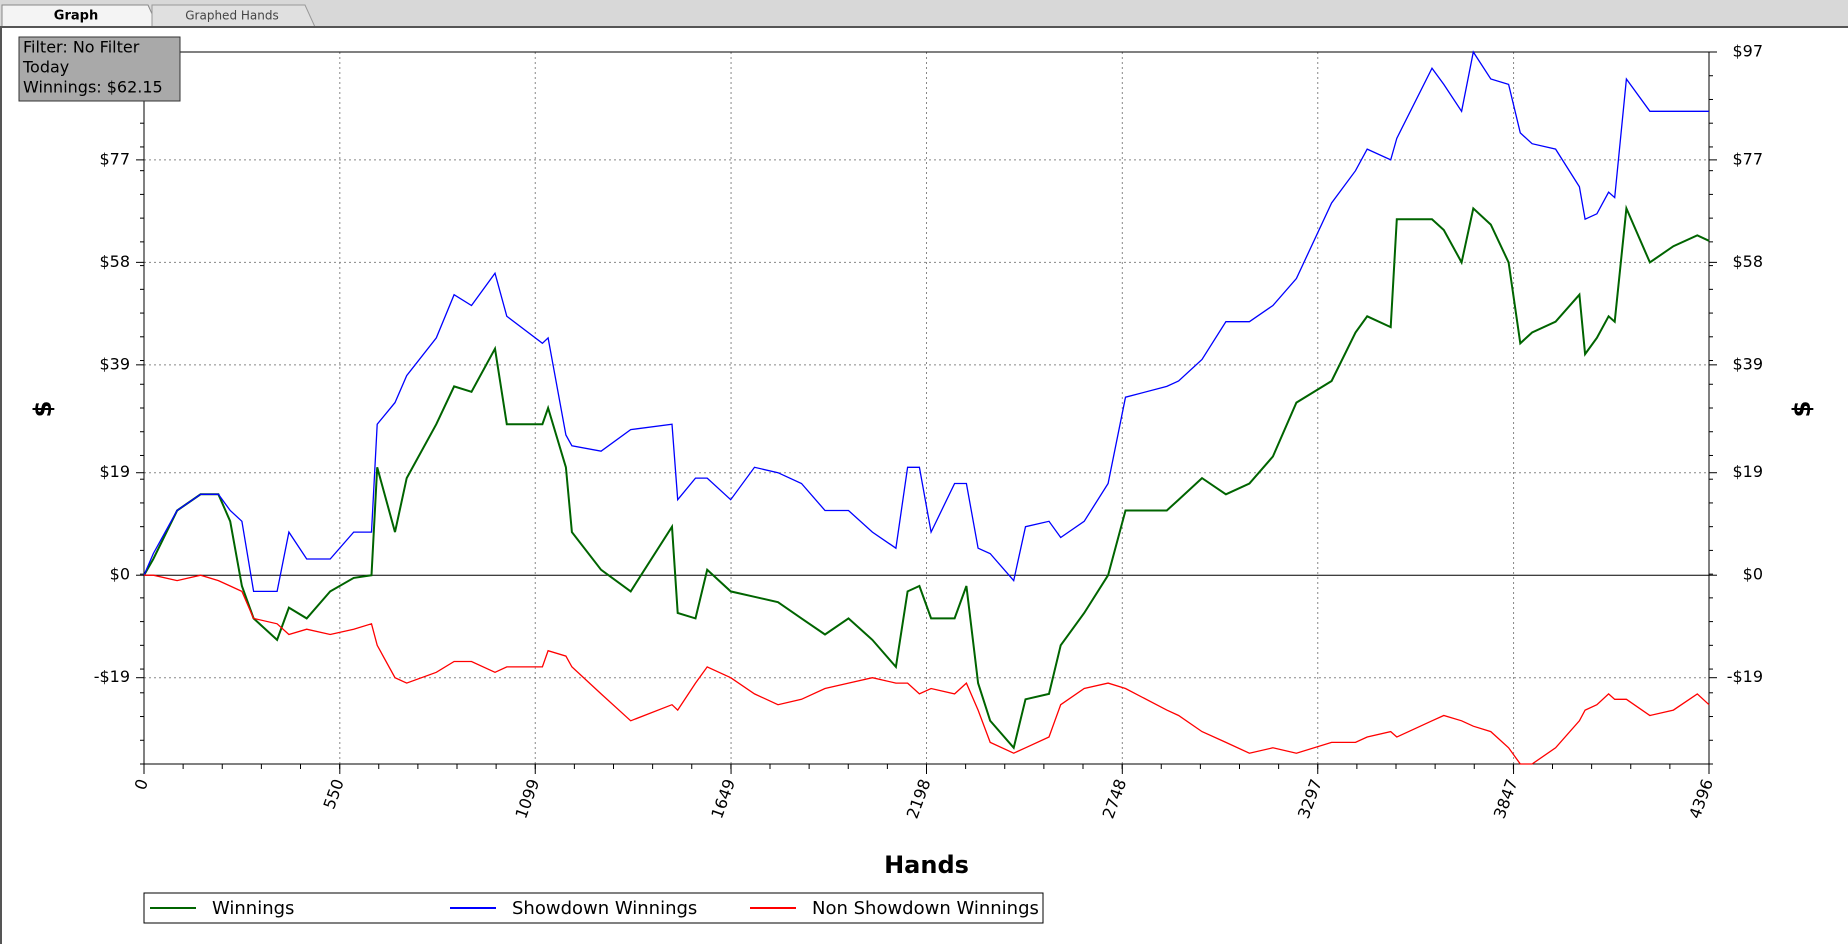 This screenshot has width=1848, height=948. I want to click on filter-text: Today, so click(45, 67).